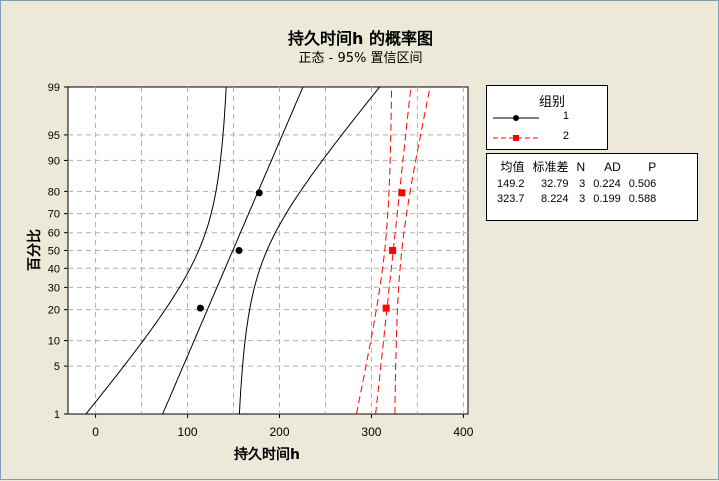 The height and width of the screenshot is (481, 719). I want to click on stats-header-n: N, so click(581, 166).